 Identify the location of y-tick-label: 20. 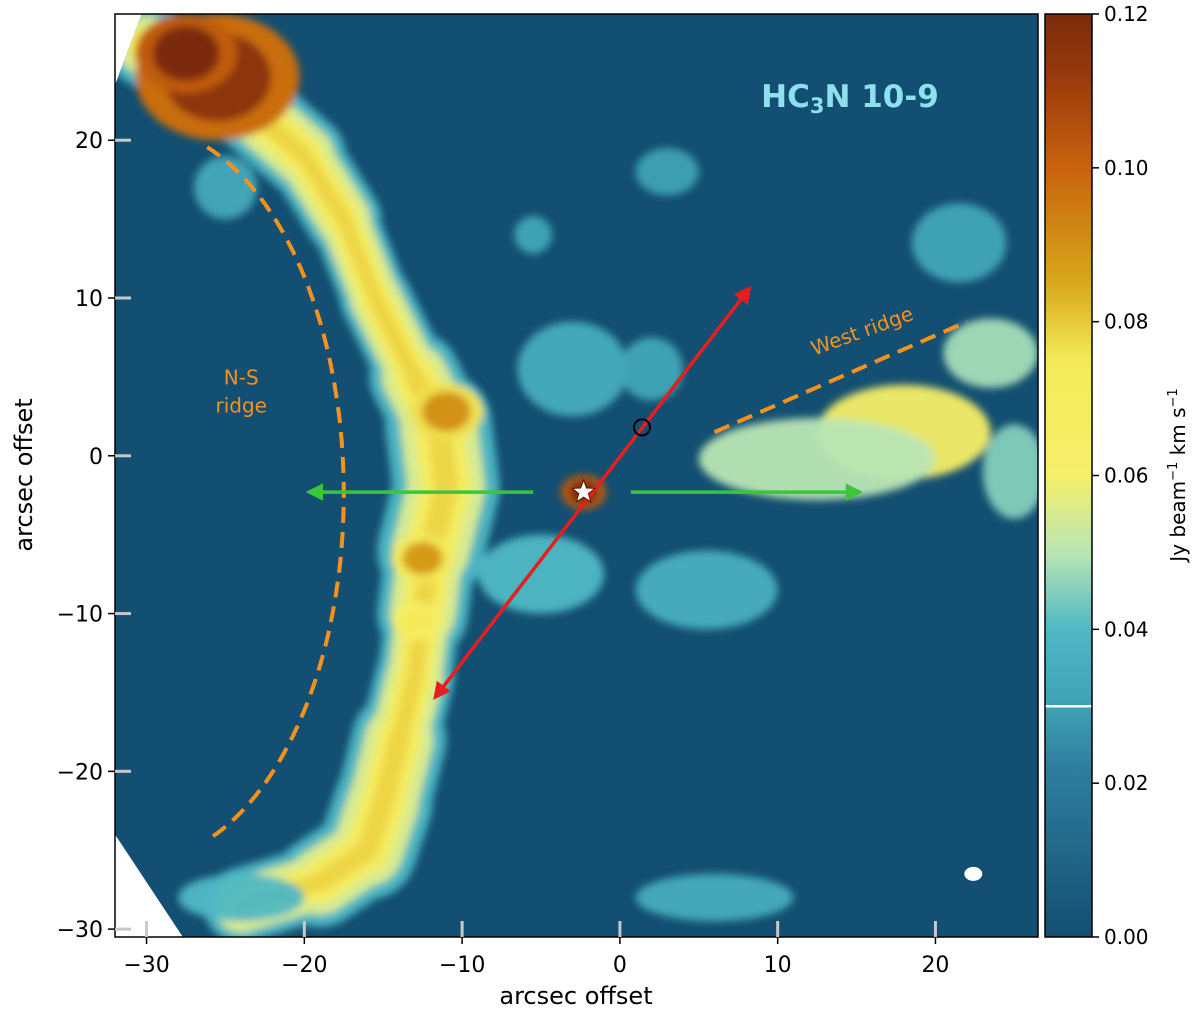
(89, 141).